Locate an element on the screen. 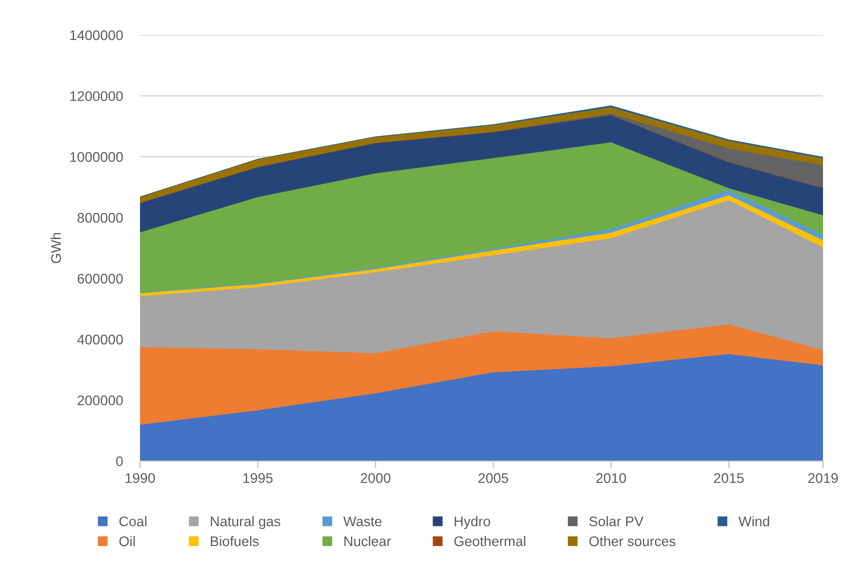 The image size is (853, 572). x-tick-label: 2010 is located at coordinates (611, 478).